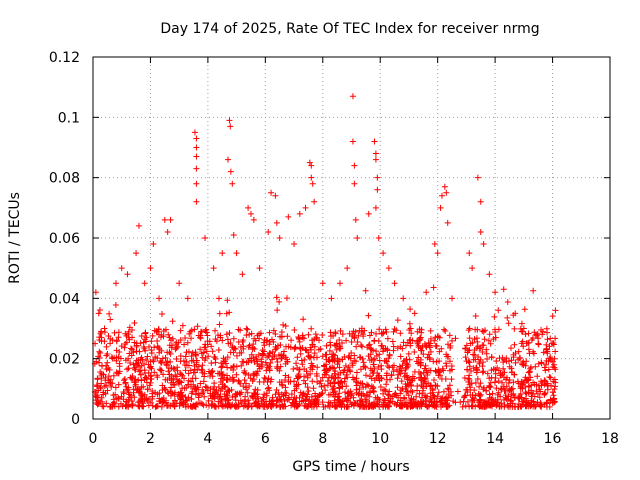 The width and height of the screenshot is (640, 480). I want to click on x-tick-label: 6, so click(265, 439).